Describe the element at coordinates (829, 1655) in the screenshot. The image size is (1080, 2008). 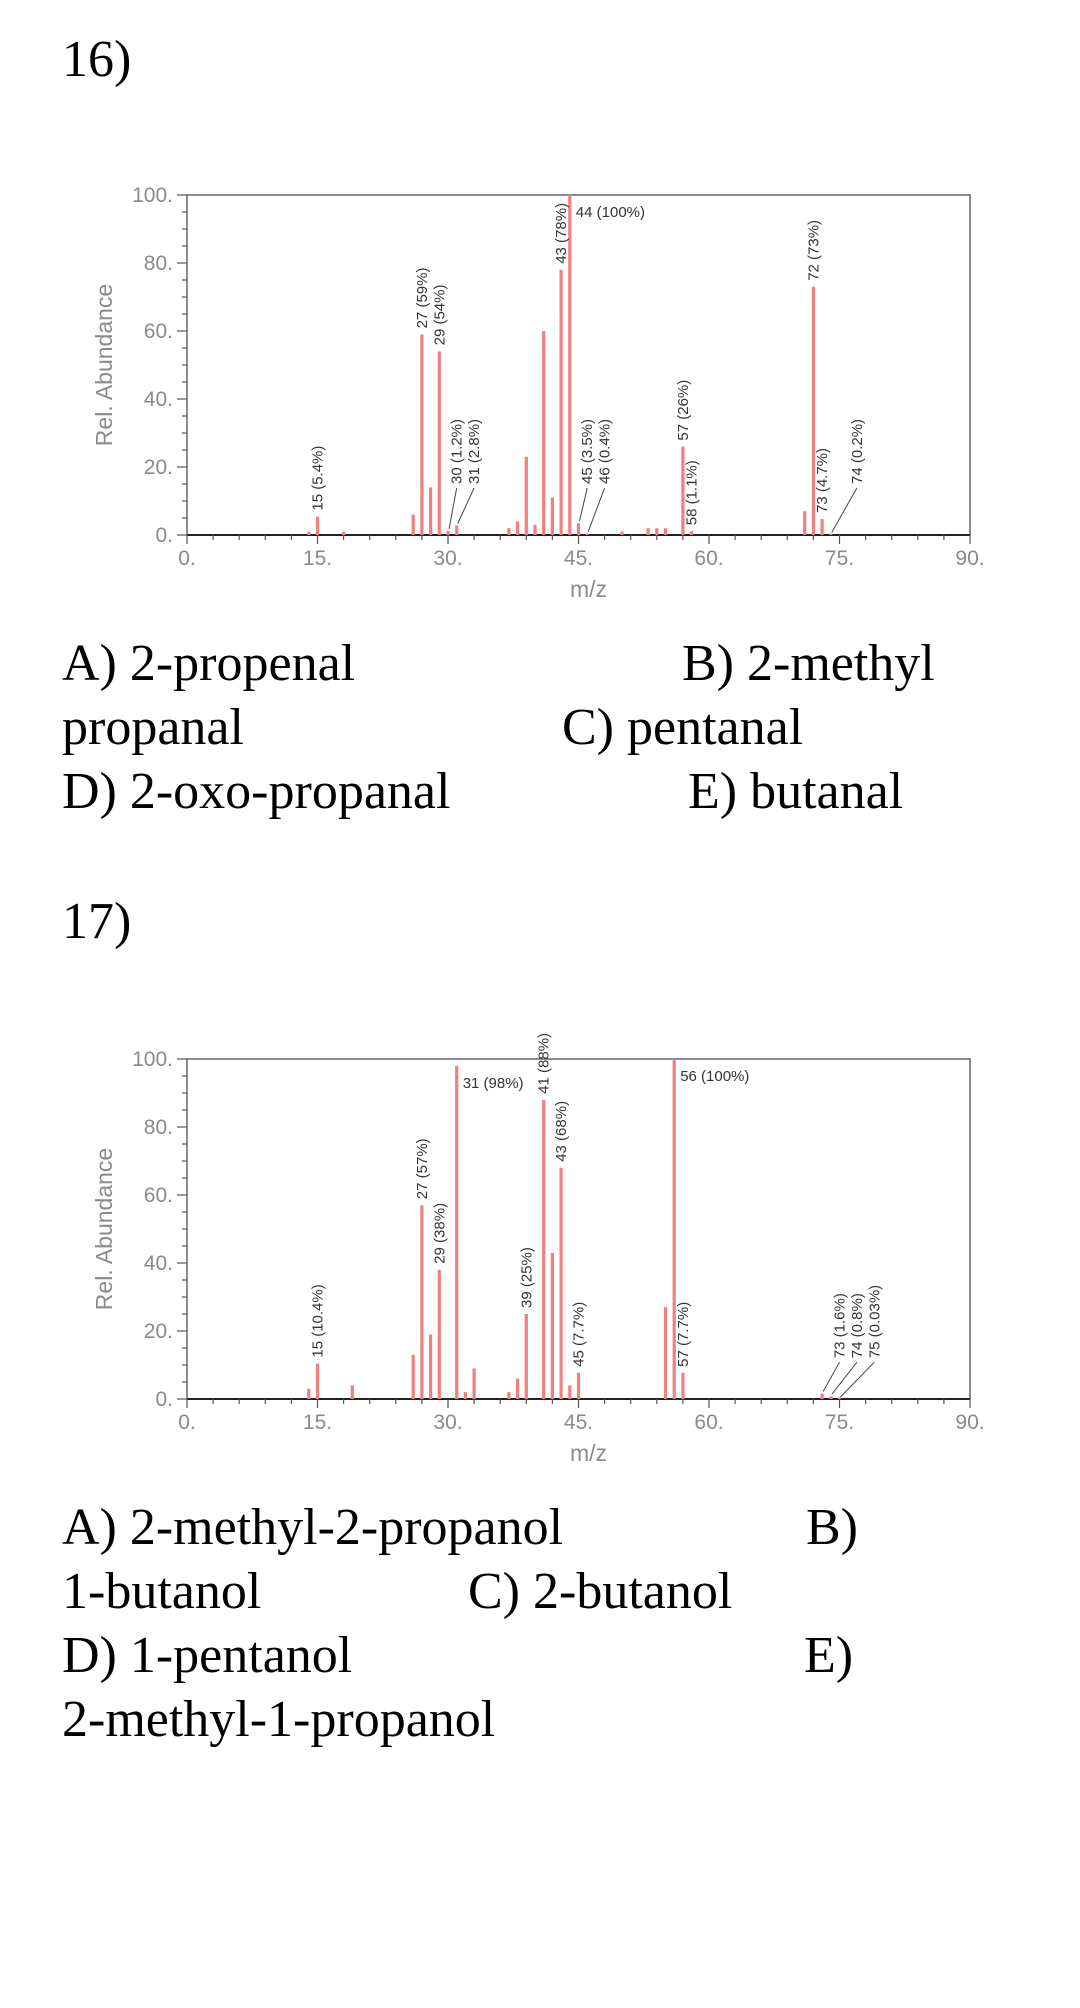
I see `answer-e: E)` at that location.